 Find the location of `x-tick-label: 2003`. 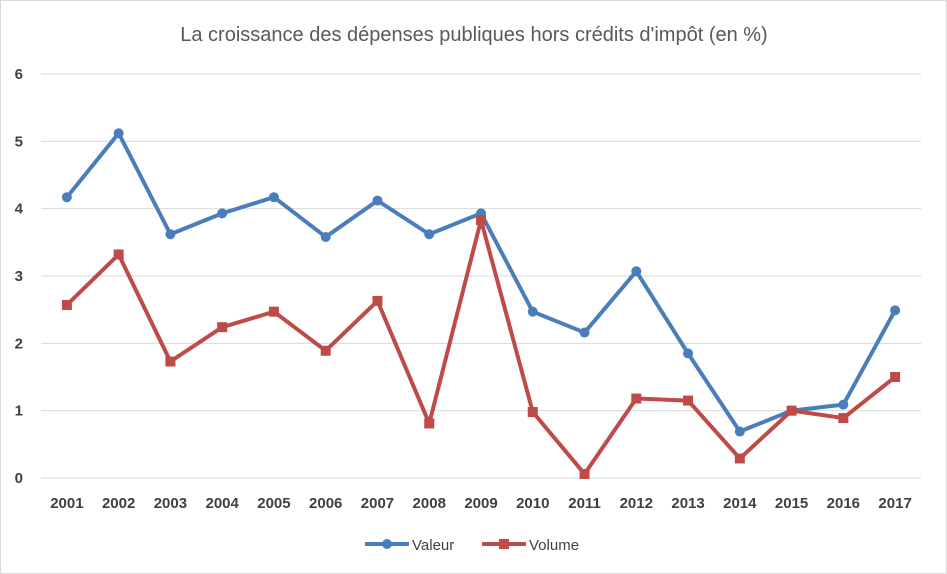

x-tick-label: 2003 is located at coordinates (170, 503).